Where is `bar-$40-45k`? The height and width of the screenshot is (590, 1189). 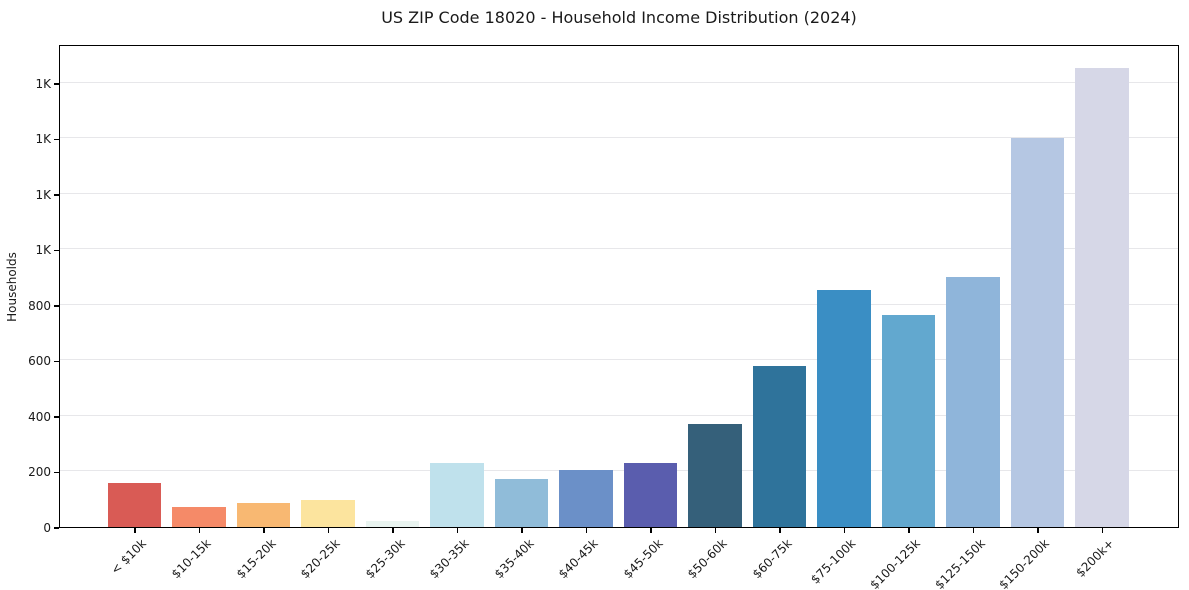 bar-$40-45k is located at coordinates (586, 498).